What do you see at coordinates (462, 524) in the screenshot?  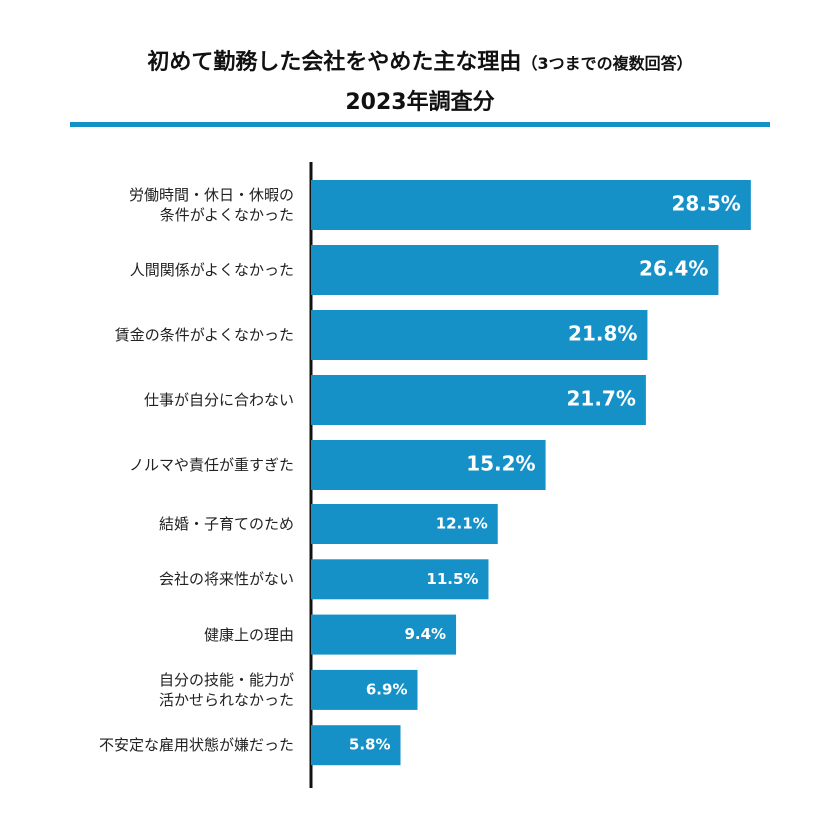 I see `value-label: 12.1%` at bounding box center [462, 524].